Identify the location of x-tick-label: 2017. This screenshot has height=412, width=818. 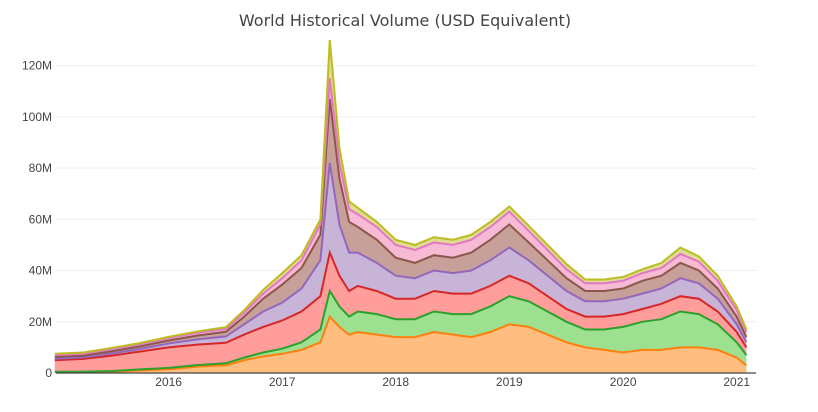
(282, 382).